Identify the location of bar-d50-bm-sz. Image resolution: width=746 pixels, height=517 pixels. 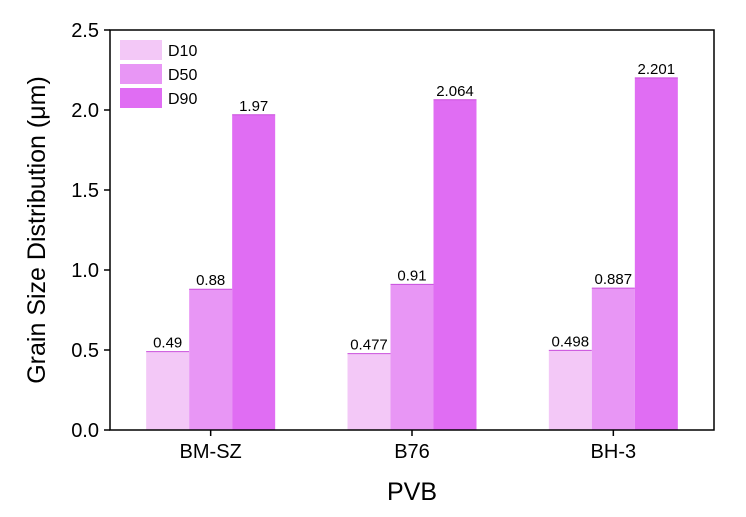
(211, 359).